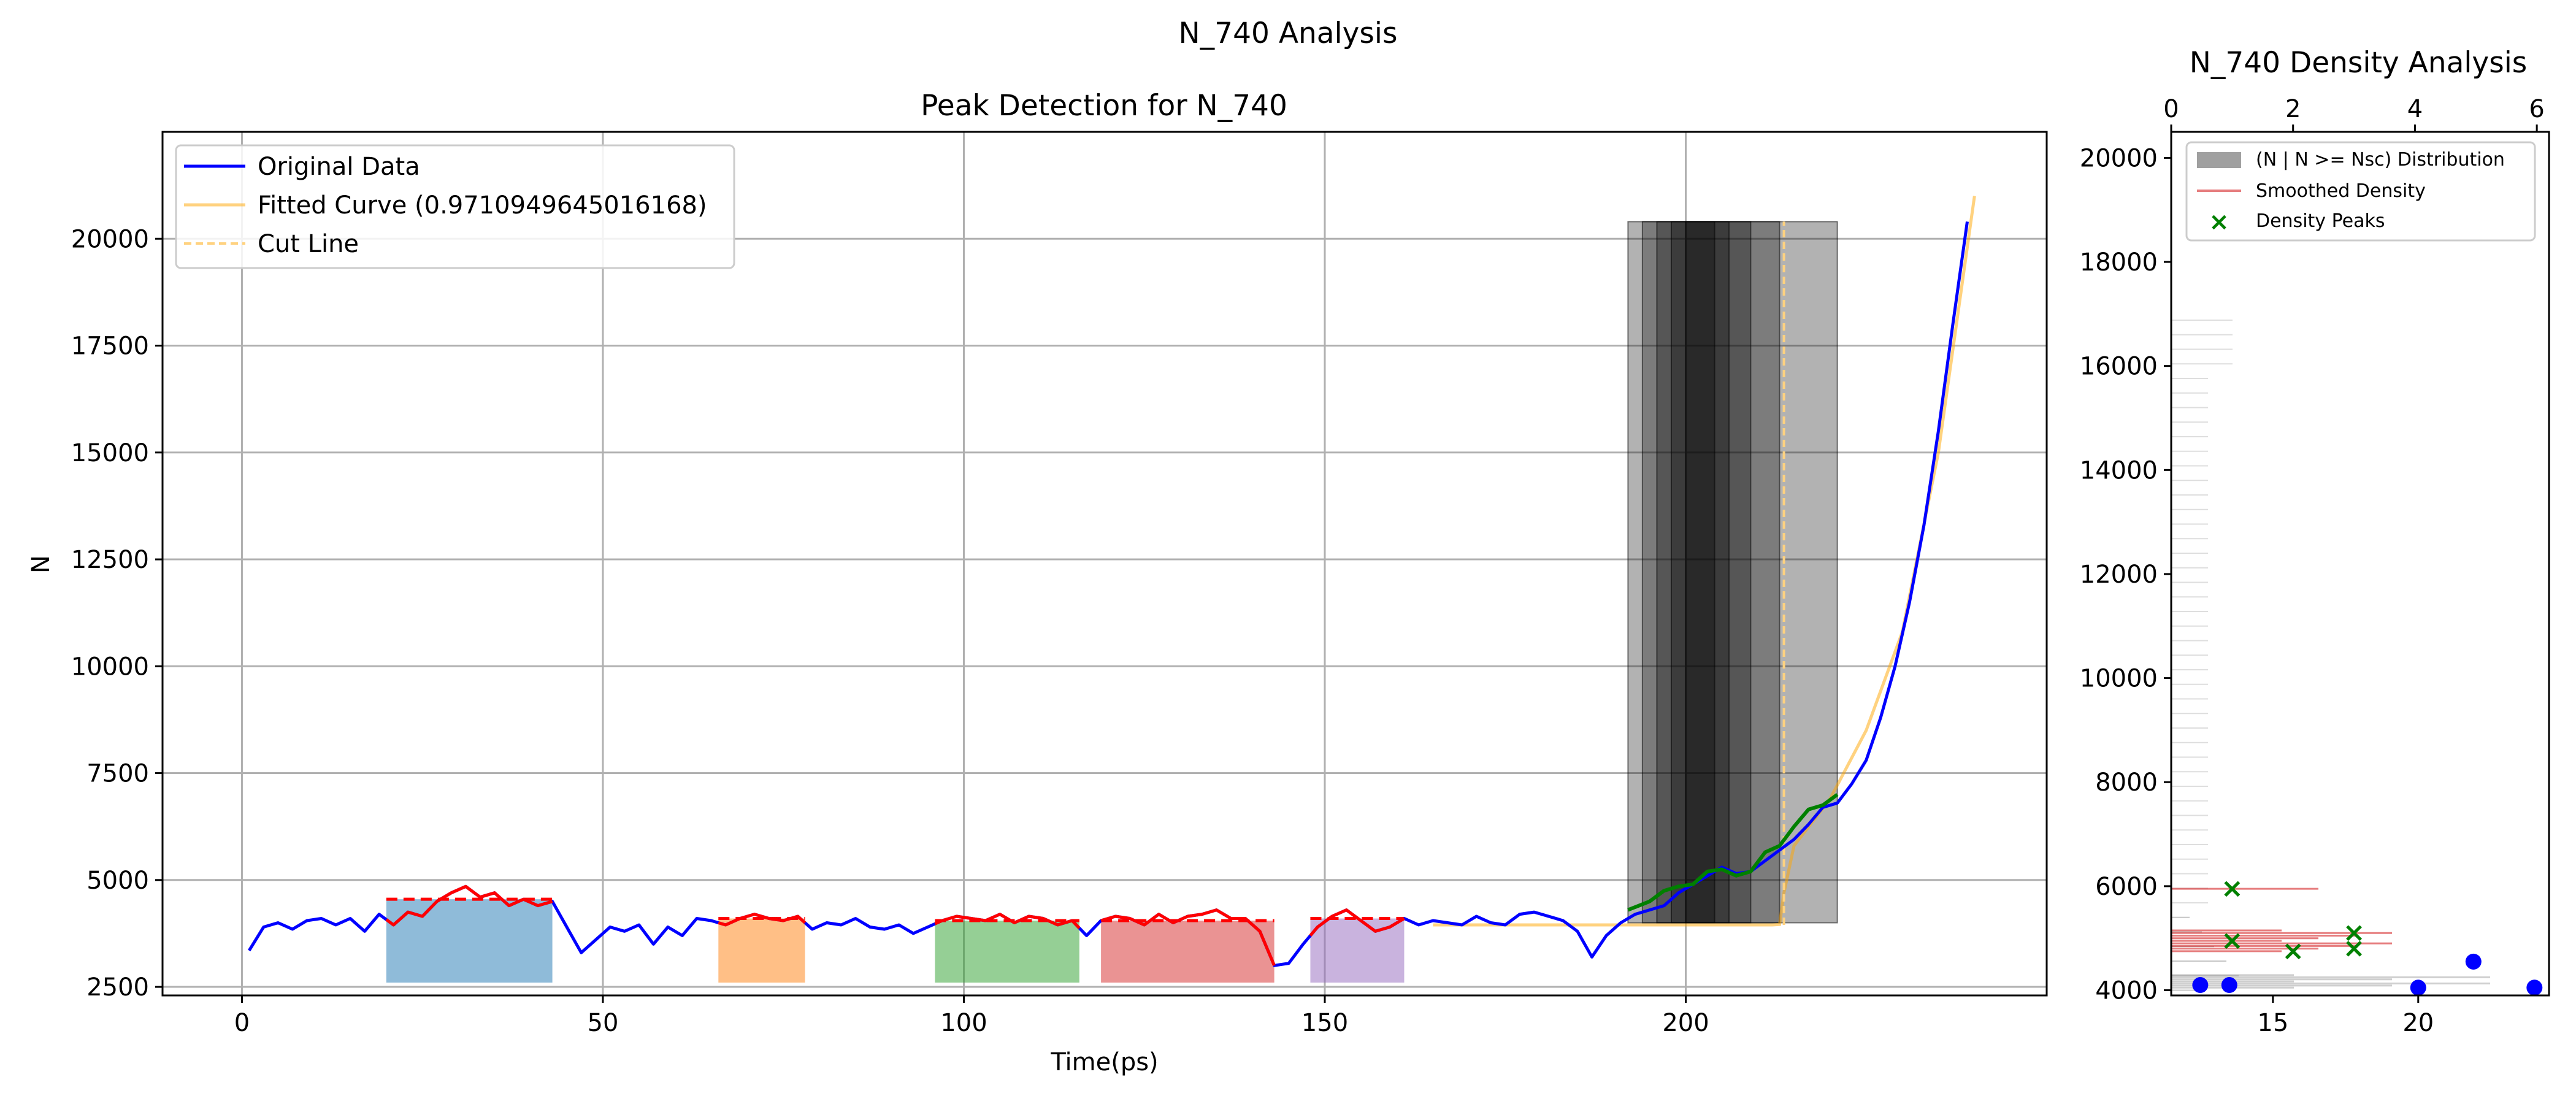 The image size is (2576, 1104). I want to click on main-x-axis-label: Time(ps), so click(1104, 1062).